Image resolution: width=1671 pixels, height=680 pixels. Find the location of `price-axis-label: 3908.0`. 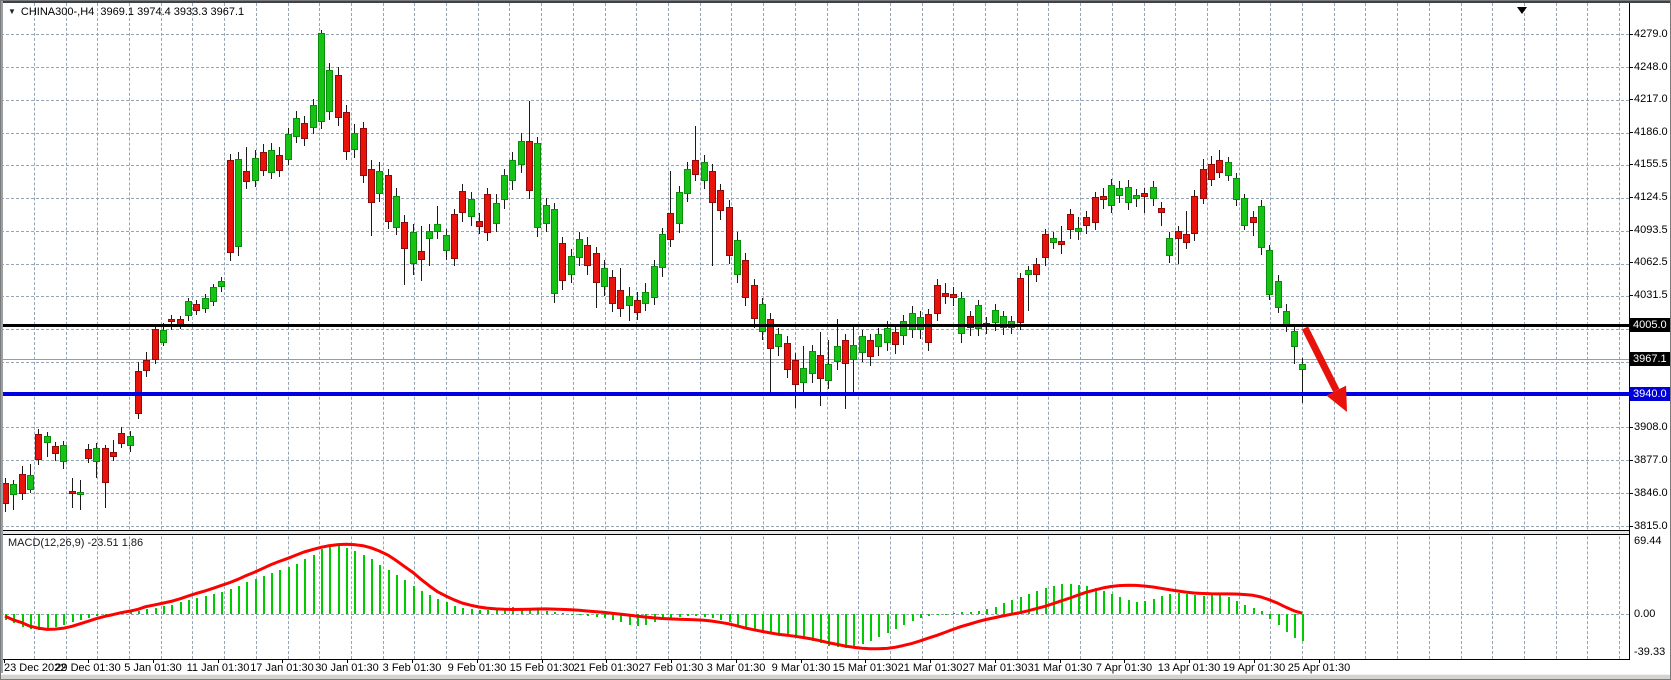

price-axis-label: 3908.0 is located at coordinates (1651, 427).